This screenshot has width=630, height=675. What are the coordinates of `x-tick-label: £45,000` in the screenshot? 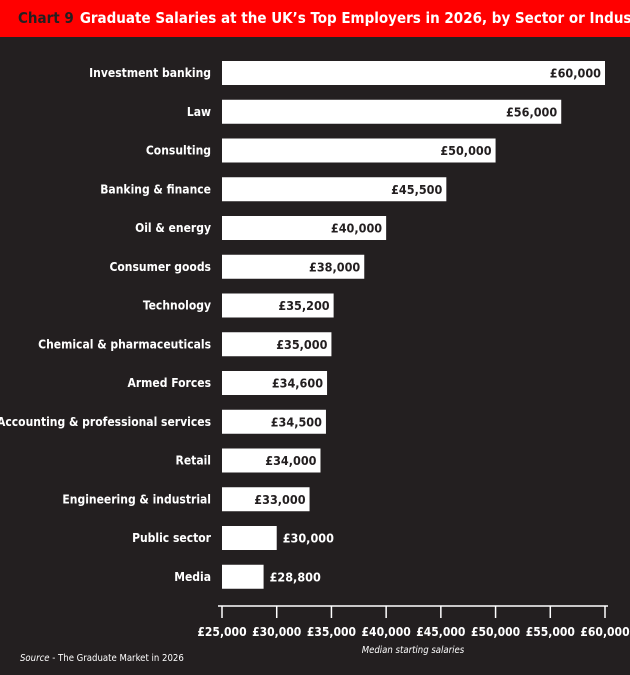 It's located at (440, 632).